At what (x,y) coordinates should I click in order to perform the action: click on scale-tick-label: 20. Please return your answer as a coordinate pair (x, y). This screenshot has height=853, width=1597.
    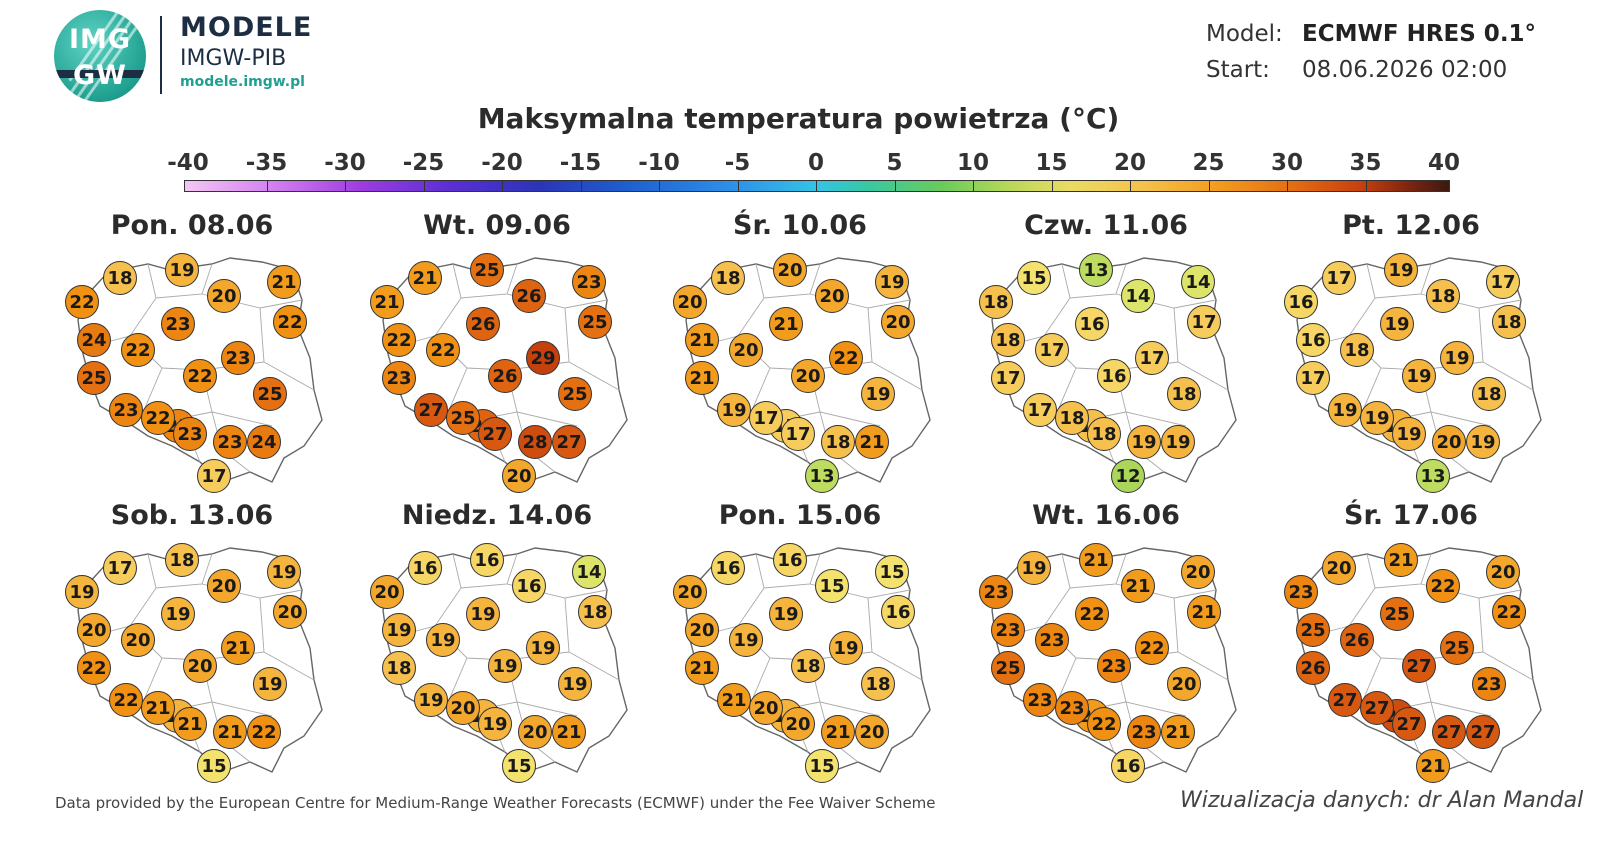
    Looking at the image, I should click on (1130, 163).